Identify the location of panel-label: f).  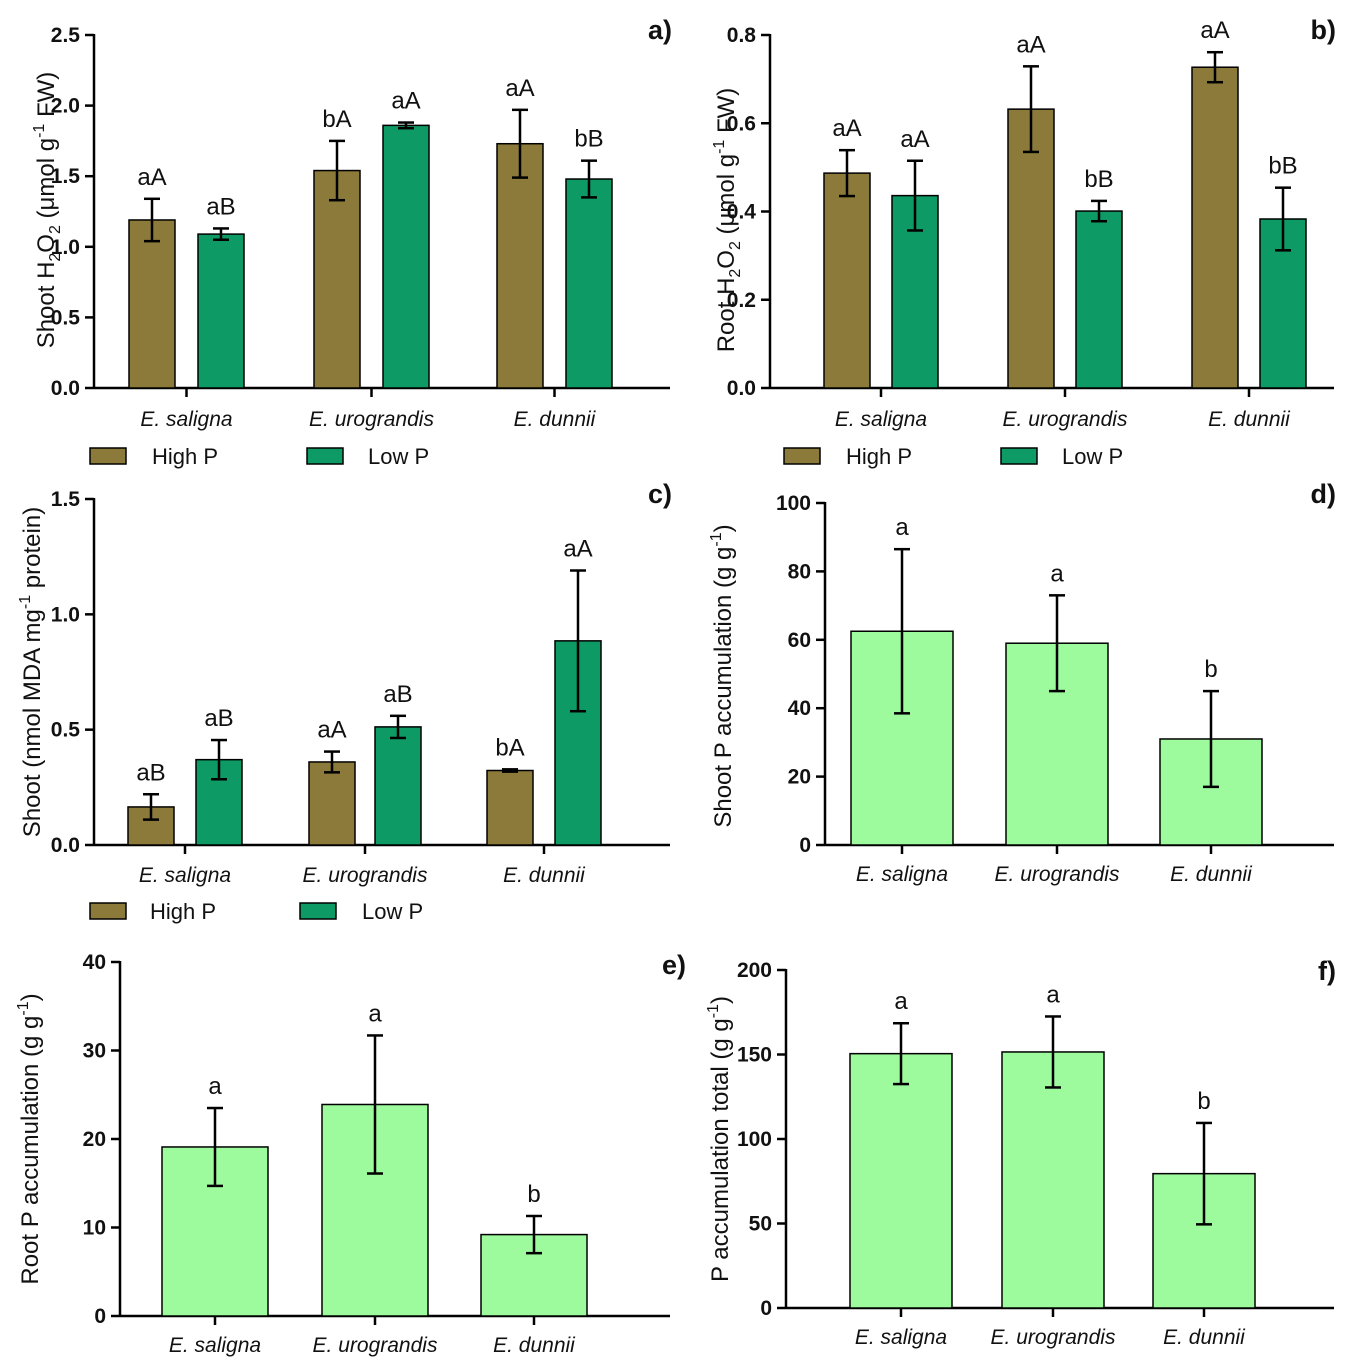
(1327, 971).